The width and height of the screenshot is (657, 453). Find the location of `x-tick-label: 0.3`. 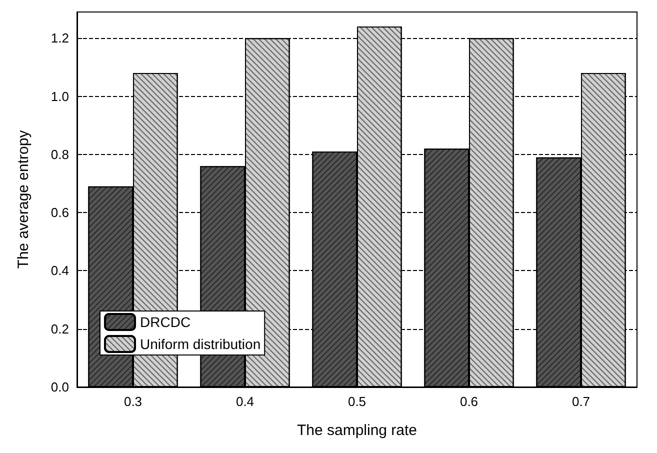

x-tick-label: 0.3 is located at coordinates (133, 401).